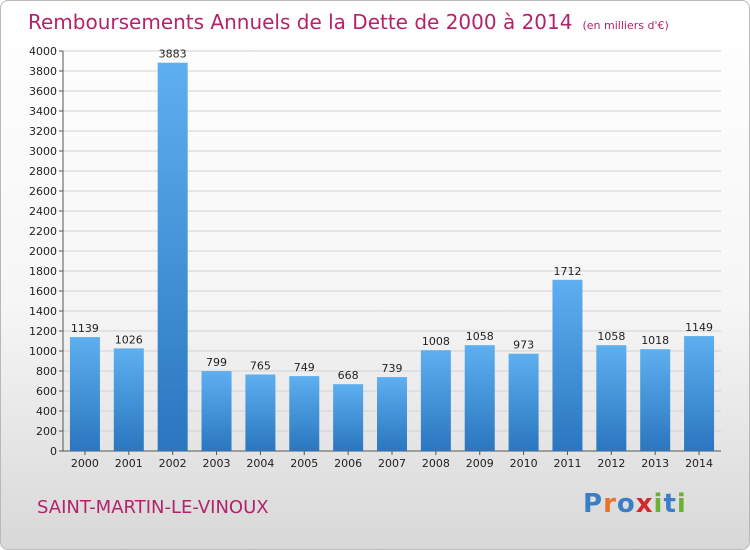  What do you see at coordinates (85, 463) in the screenshot?
I see `x-tick-label: 2000` at bounding box center [85, 463].